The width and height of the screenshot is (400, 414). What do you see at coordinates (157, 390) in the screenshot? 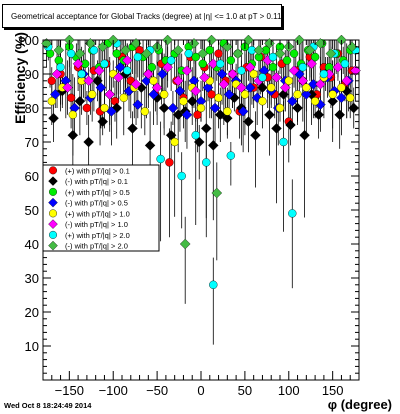
I see `x-tick-label: −50` at bounding box center [157, 390].